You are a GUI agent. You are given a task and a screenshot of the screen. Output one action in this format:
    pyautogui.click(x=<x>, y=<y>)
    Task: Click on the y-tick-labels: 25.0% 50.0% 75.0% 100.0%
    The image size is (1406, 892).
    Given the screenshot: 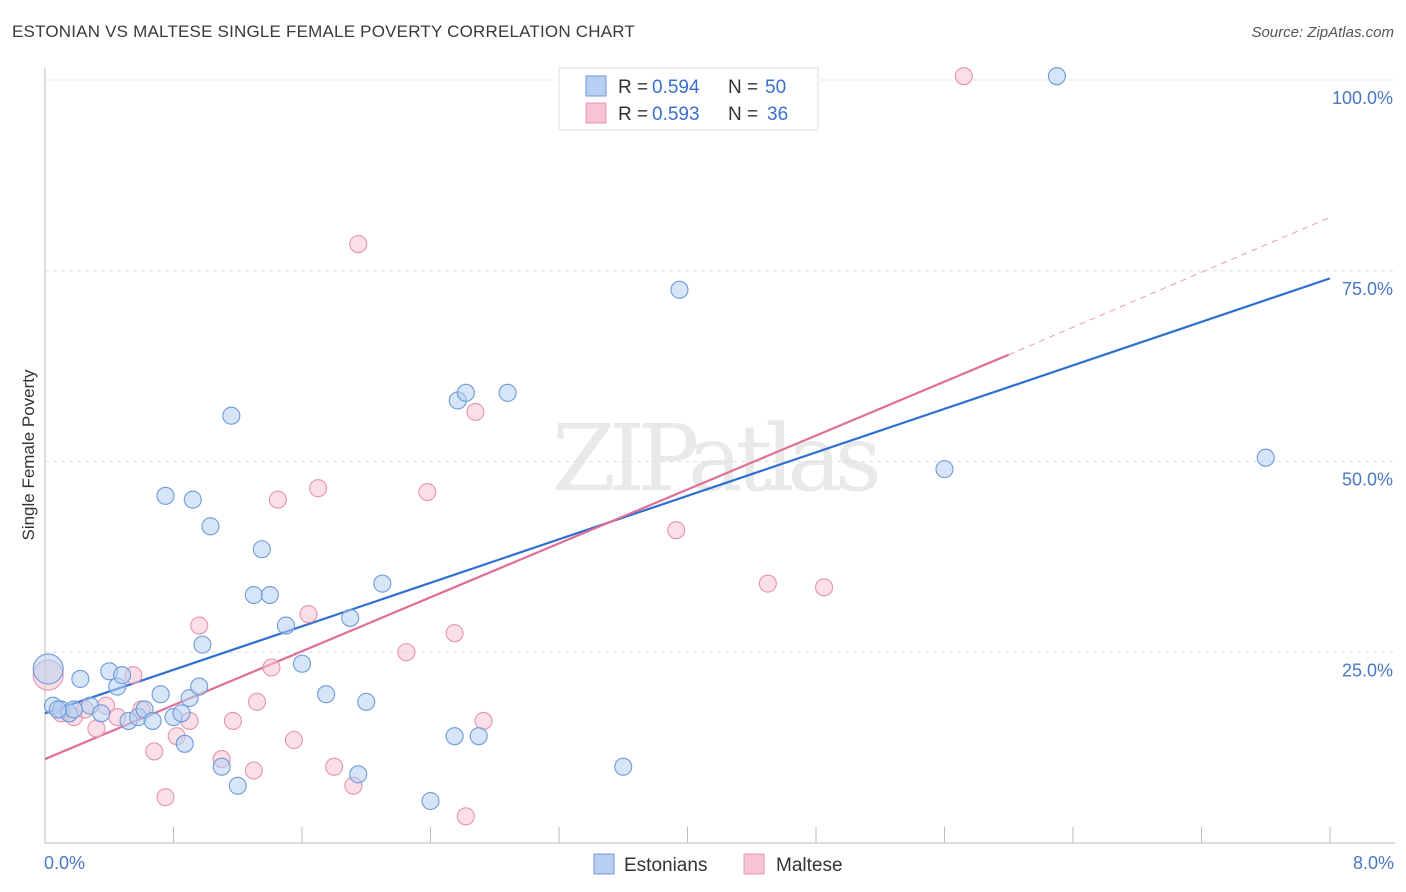 What is the action you would take?
    pyautogui.click(x=1362, y=384)
    